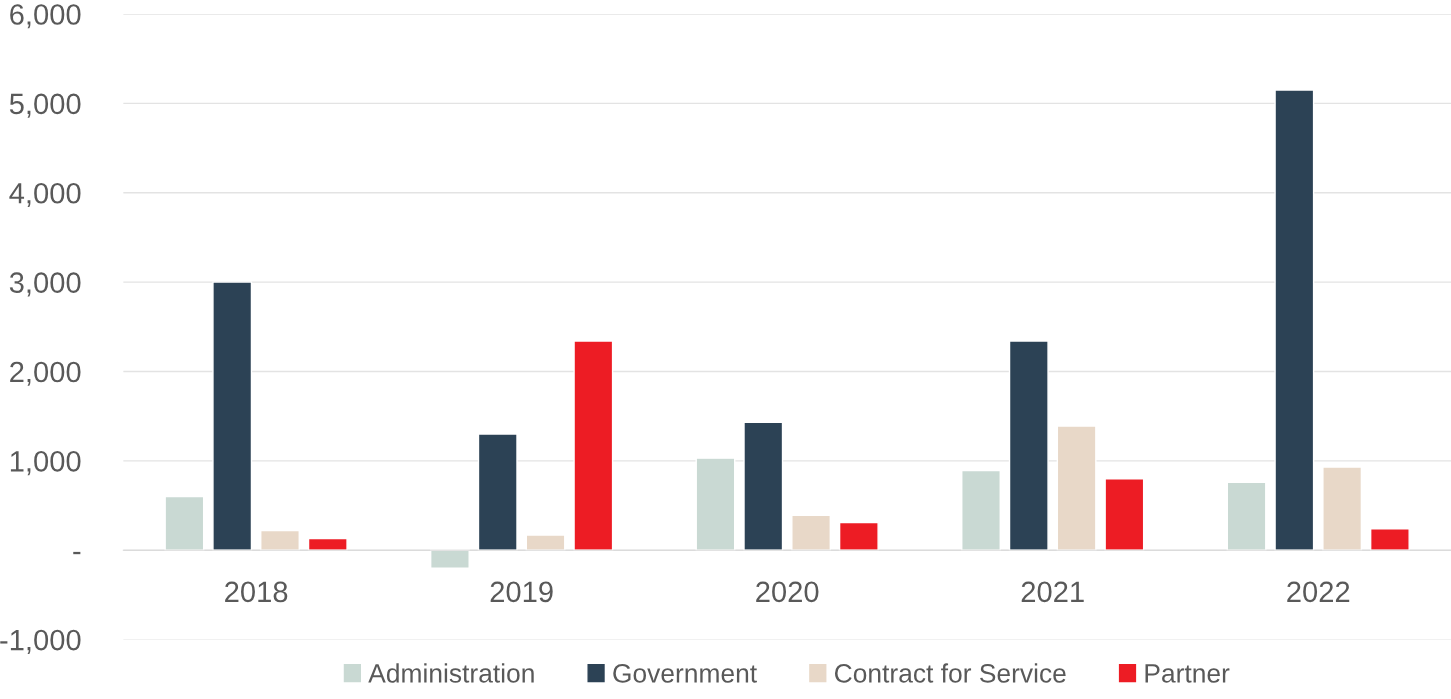  I want to click on y-tick-label: 4,000, so click(45, 195).